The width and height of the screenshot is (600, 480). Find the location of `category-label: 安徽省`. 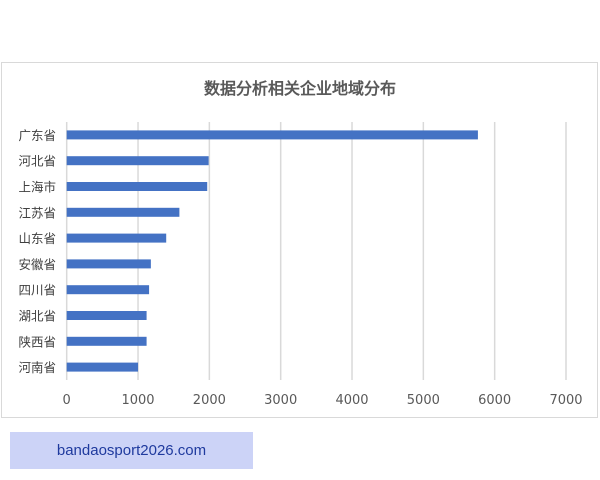

category-label: 安徽省 is located at coordinates (37, 264).